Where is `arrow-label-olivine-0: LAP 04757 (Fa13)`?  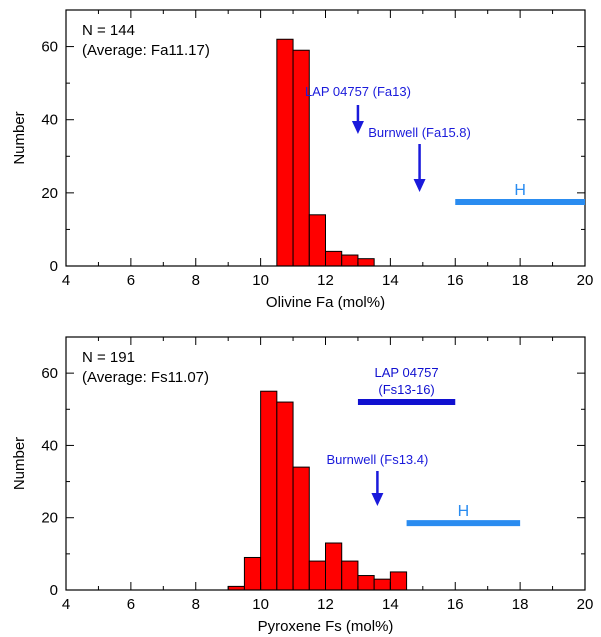 arrow-label-olivine-0: LAP 04757 (Fa13) is located at coordinates (358, 91).